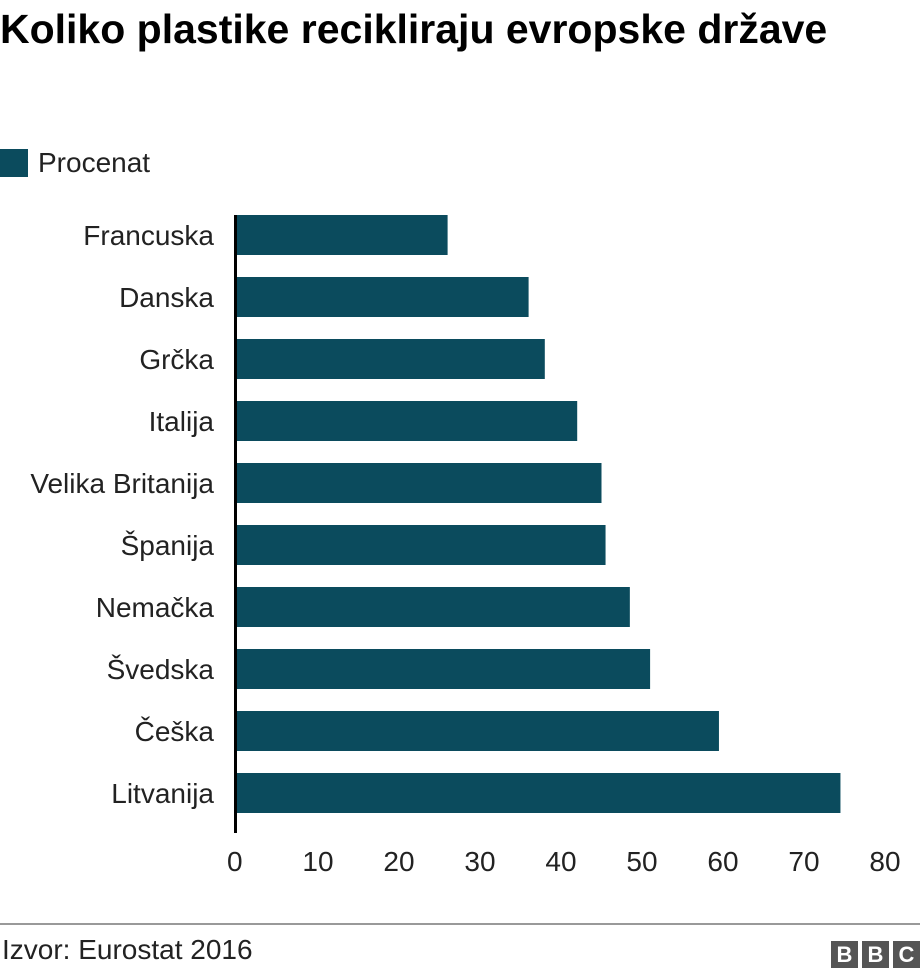  I want to click on category-label: Španija, so click(168, 545).